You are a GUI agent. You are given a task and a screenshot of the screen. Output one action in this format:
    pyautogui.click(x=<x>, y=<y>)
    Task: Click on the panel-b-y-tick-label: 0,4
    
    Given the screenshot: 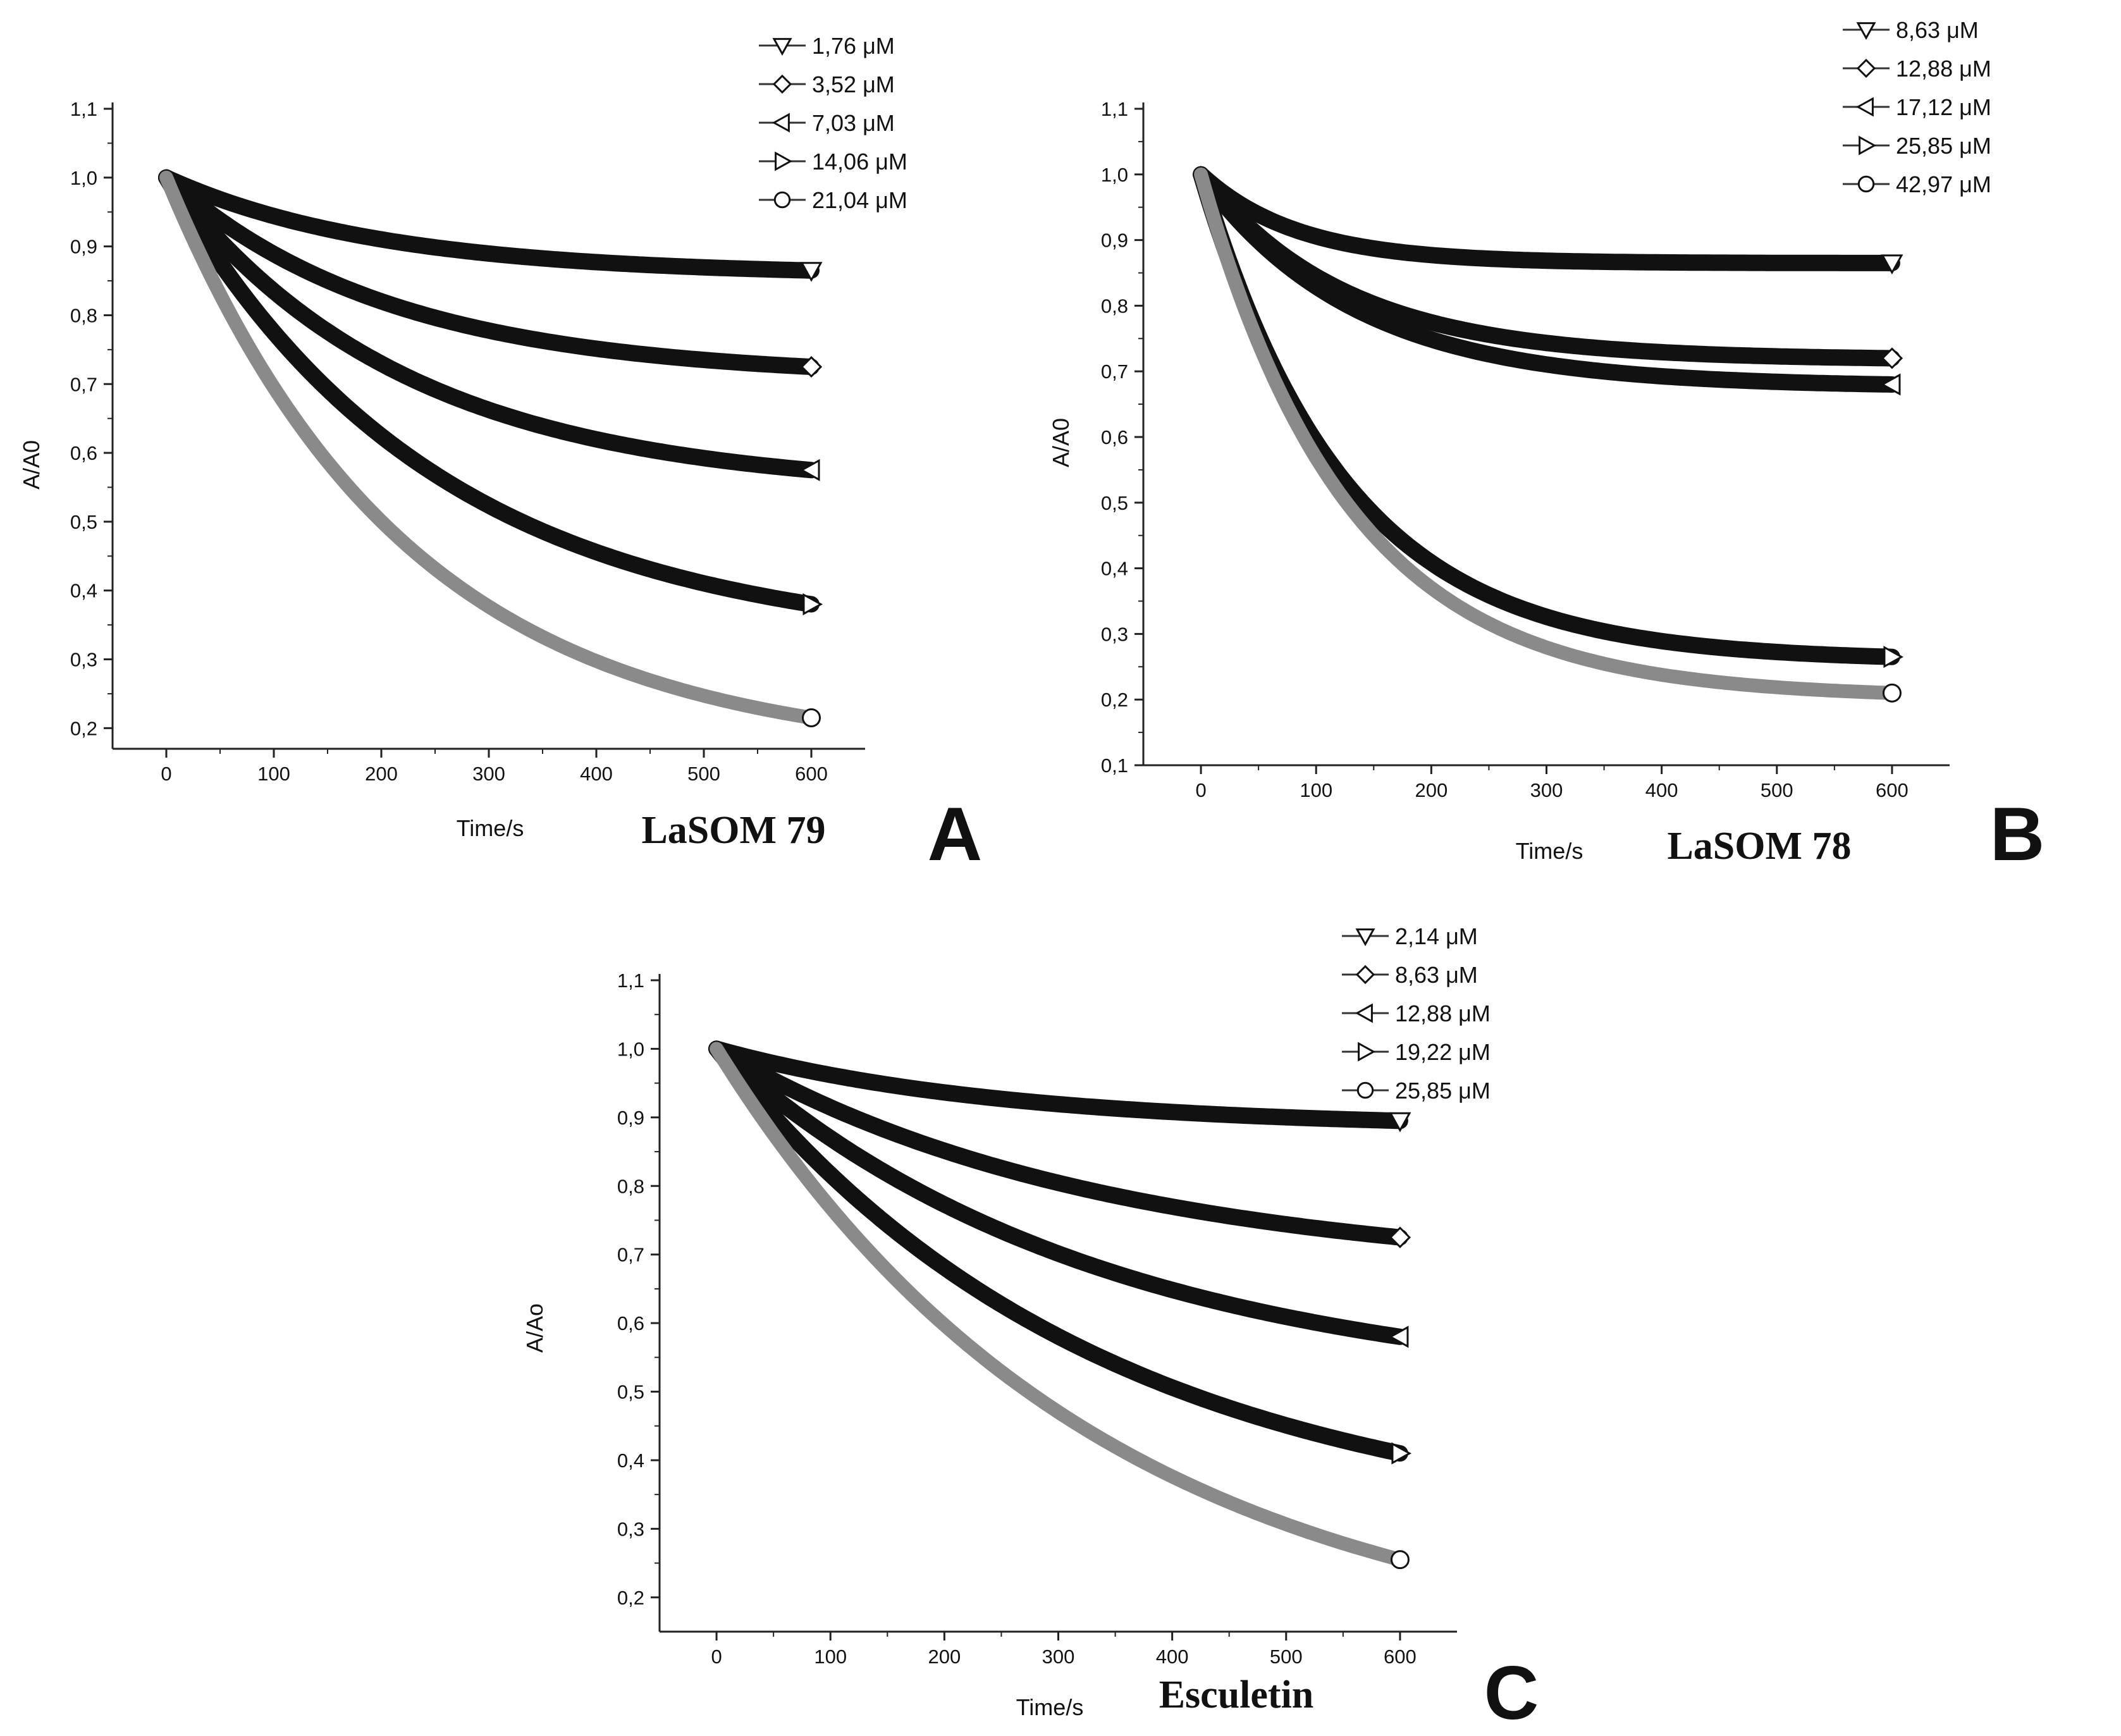 What is the action you would take?
    pyautogui.click(x=1114, y=569)
    